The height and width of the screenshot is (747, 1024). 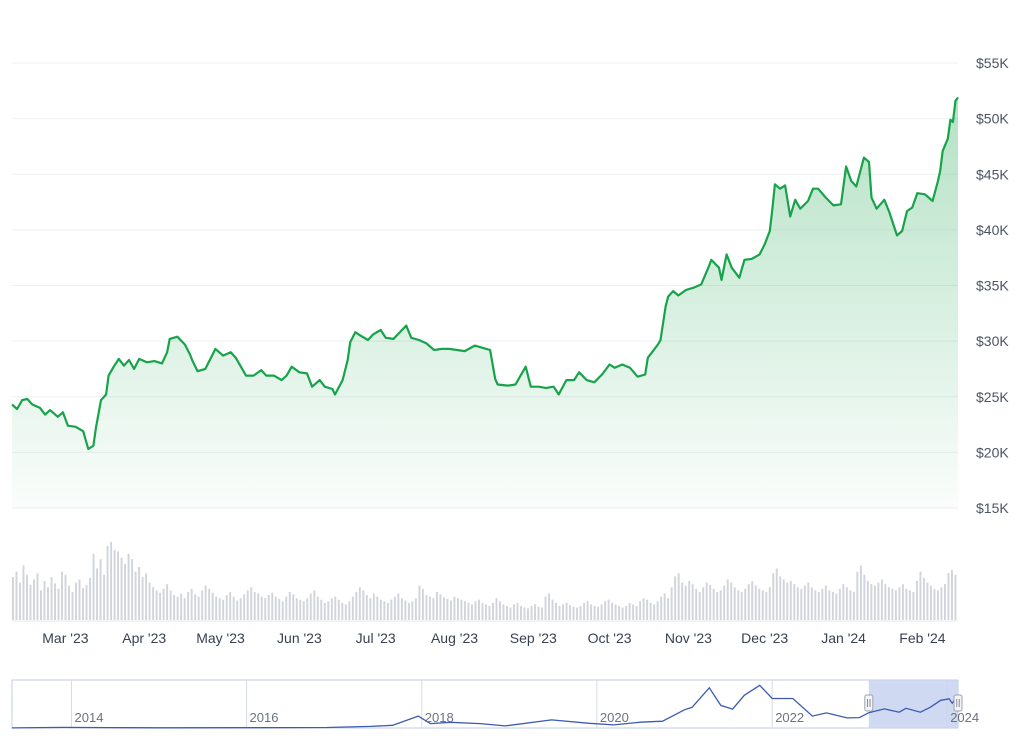 What do you see at coordinates (299, 638) in the screenshot?
I see `x-tick-label: Jun '23` at bounding box center [299, 638].